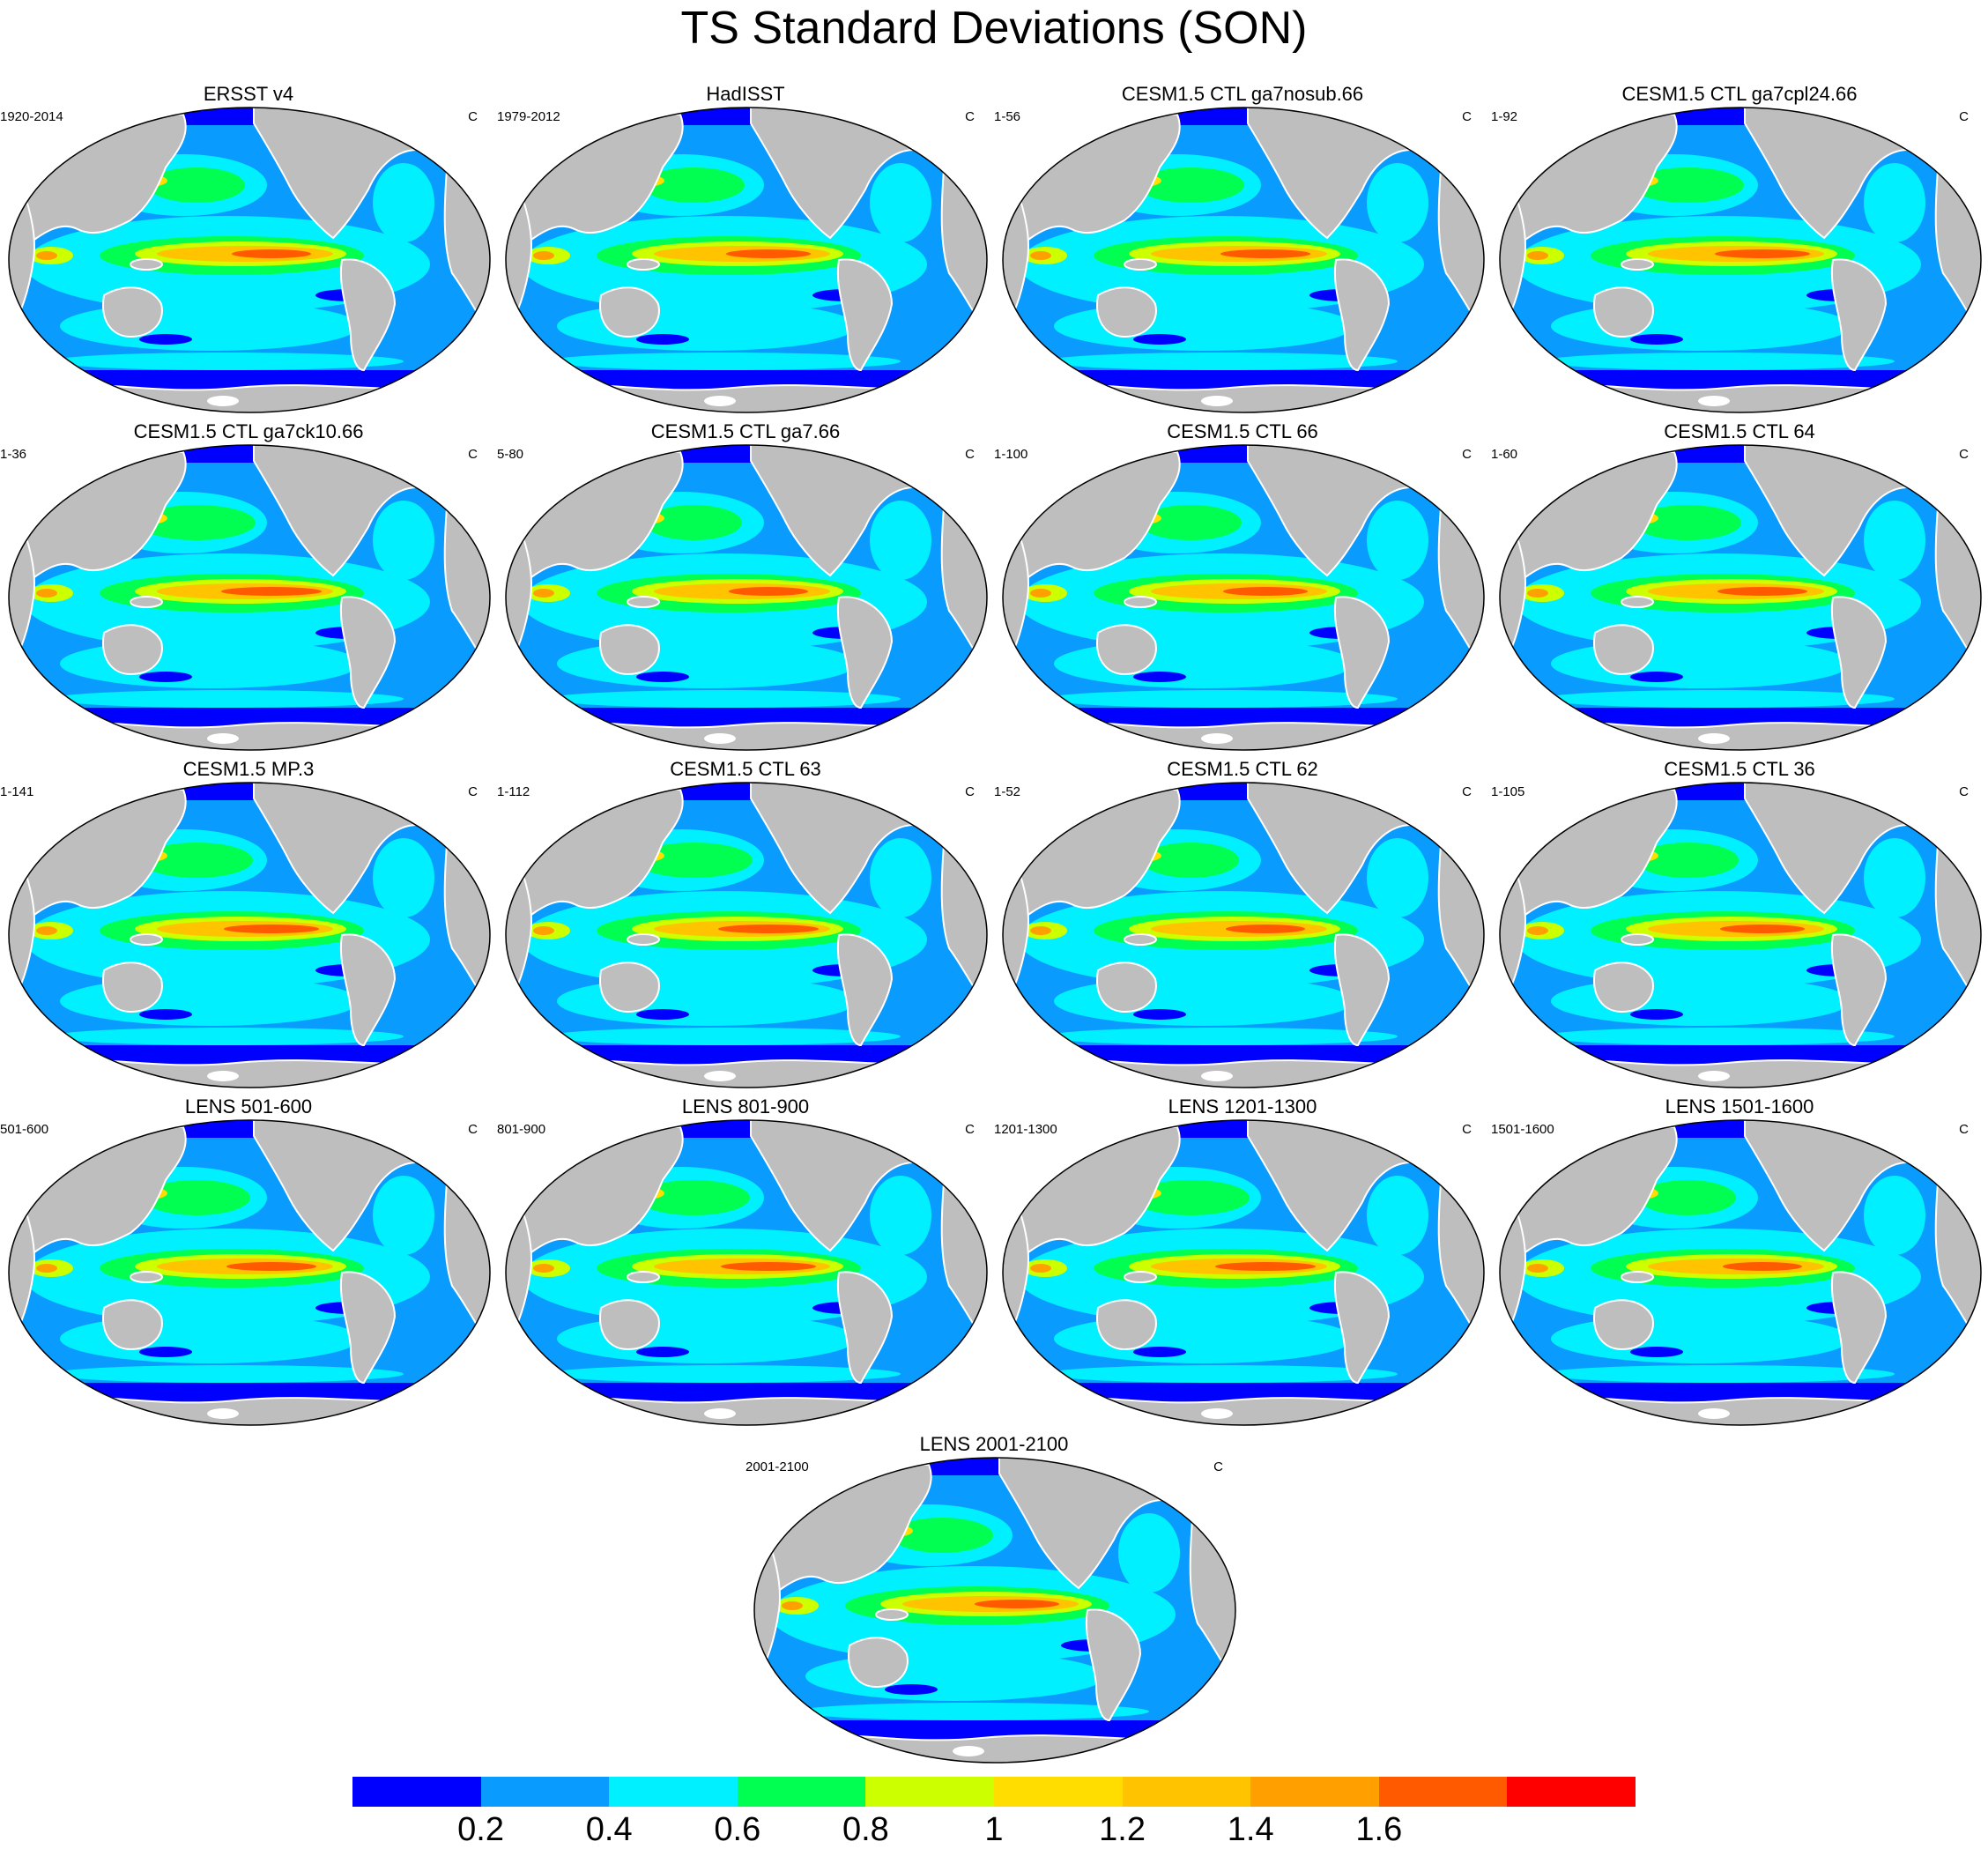 The width and height of the screenshot is (1988, 1849). What do you see at coordinates (778, 1466) in the screenshot?
I see `panel-period: 2001-2100` at bounding box center [778, 1466].